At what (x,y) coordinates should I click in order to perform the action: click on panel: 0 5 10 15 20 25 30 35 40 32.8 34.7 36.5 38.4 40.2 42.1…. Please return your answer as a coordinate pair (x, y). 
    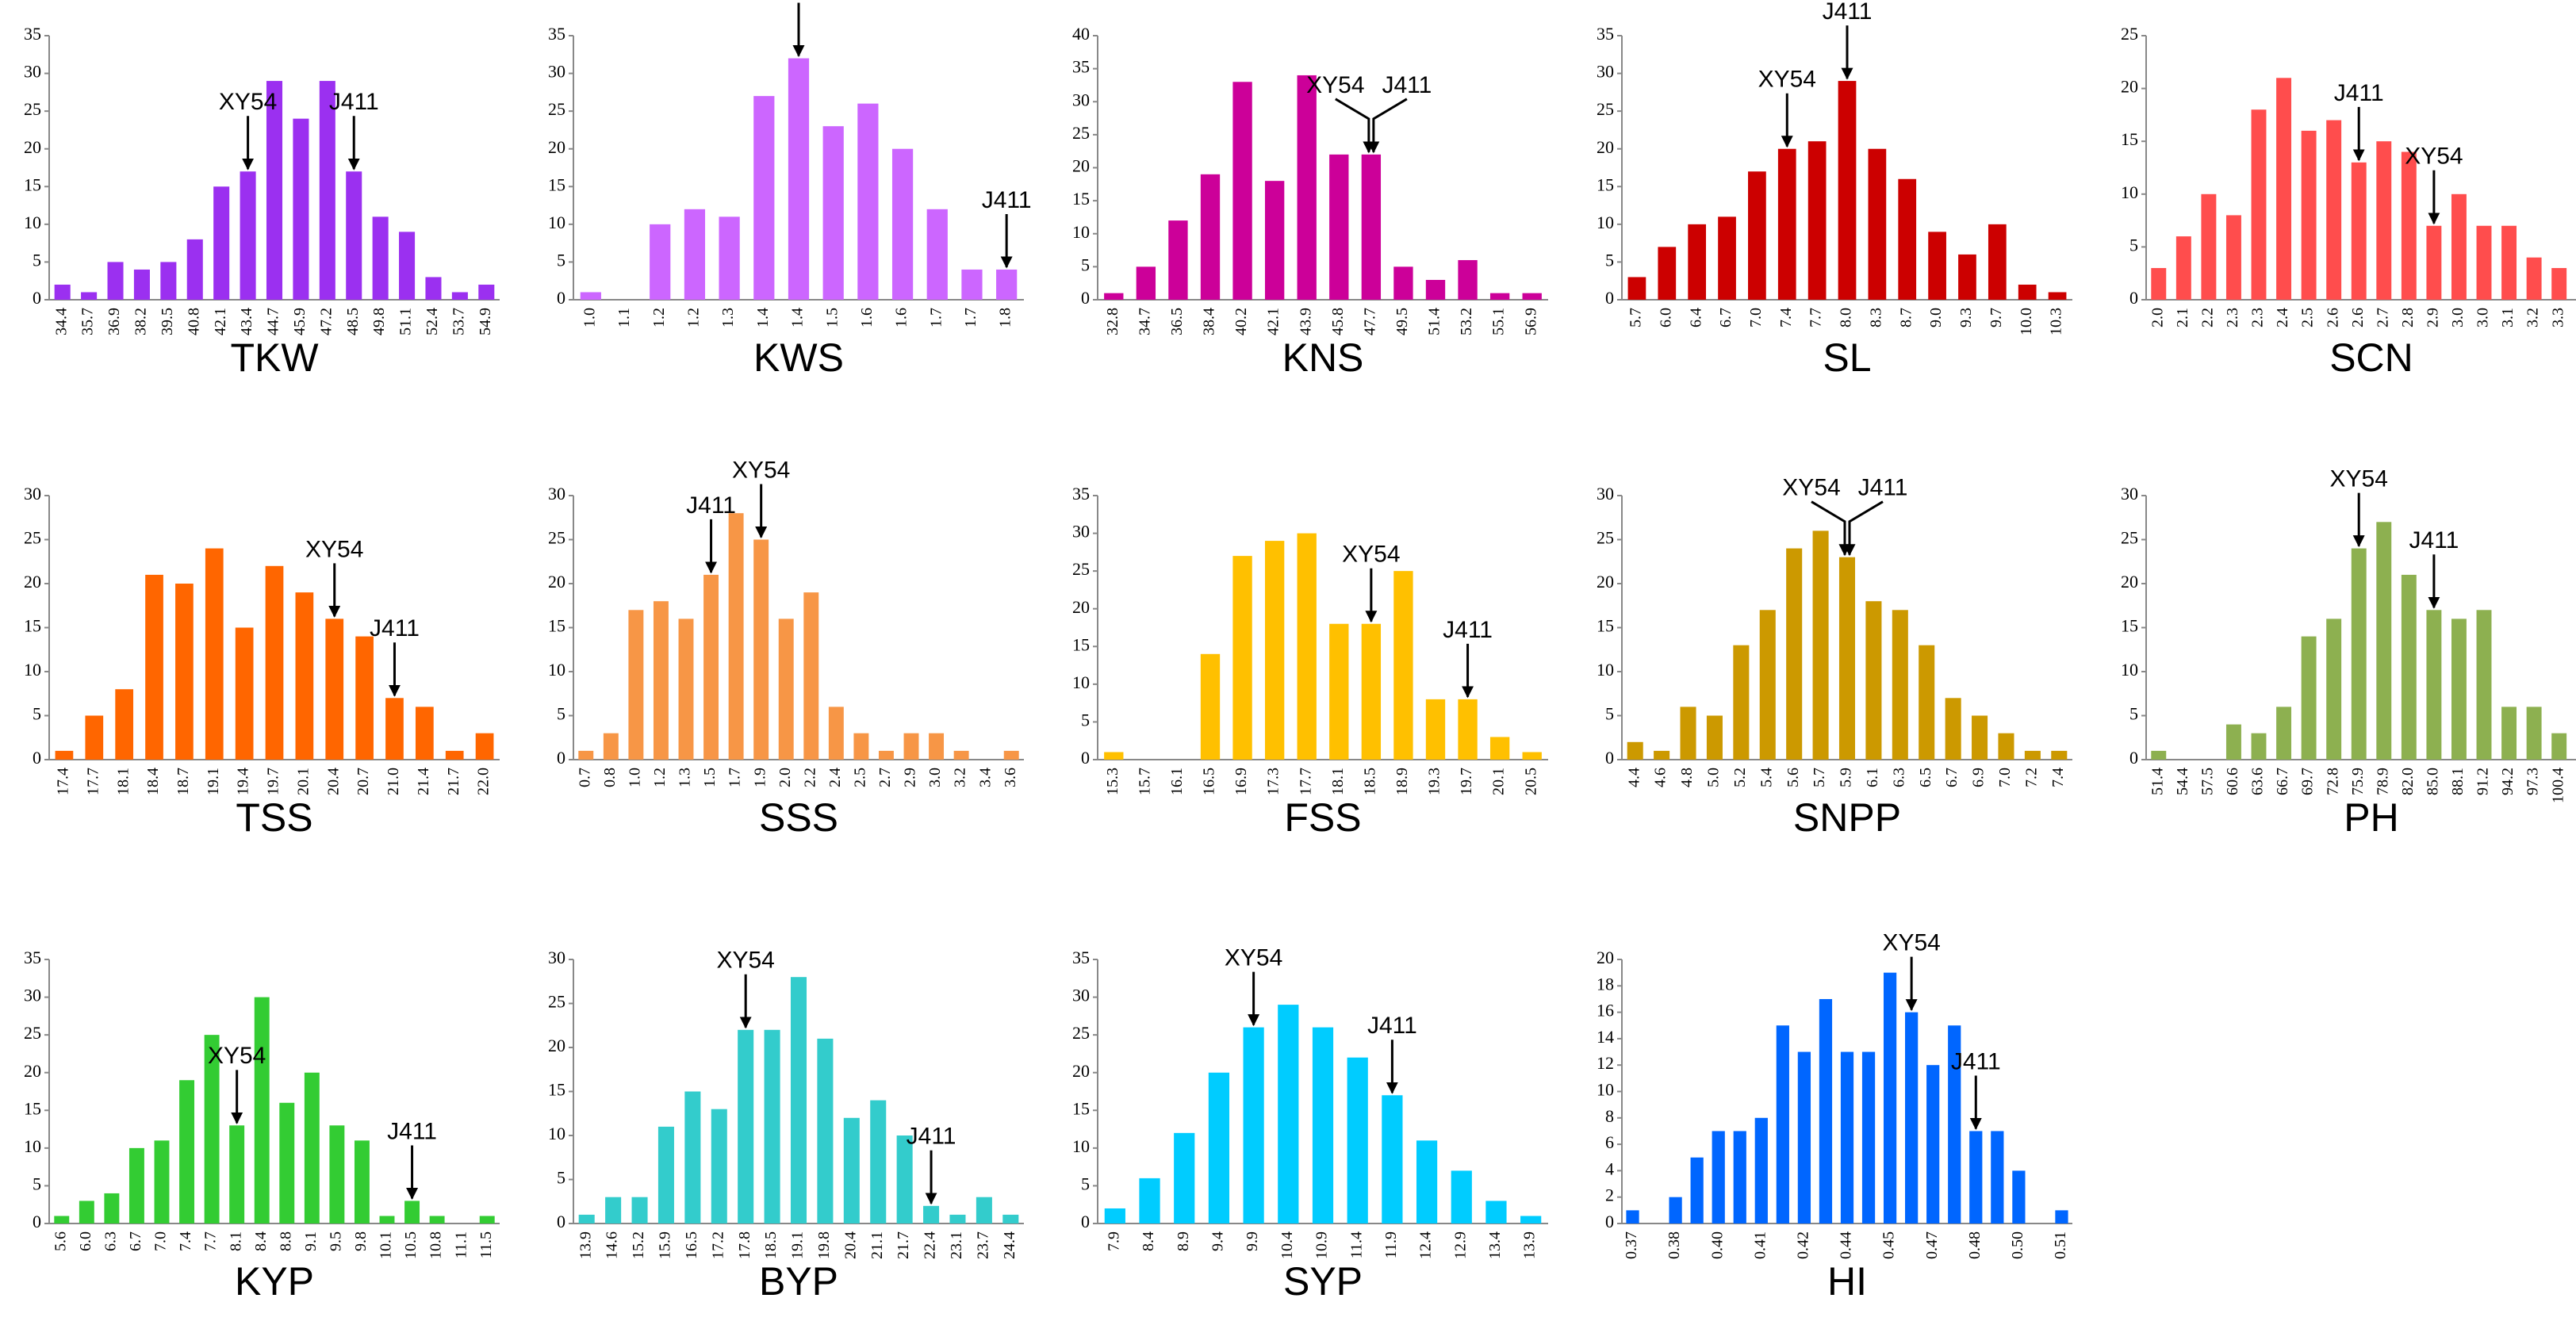
    Looking at the image, I should click on (1310, 202).